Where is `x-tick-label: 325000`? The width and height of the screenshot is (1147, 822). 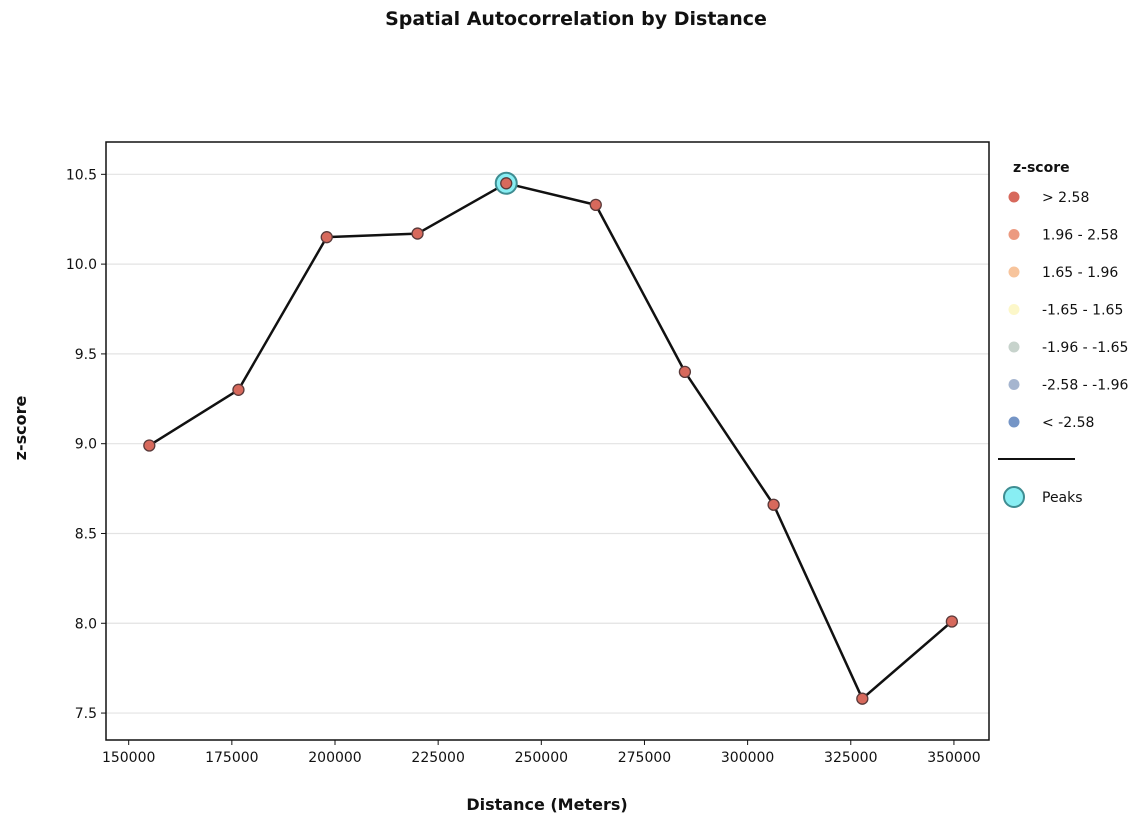 x-tick-label: 325000 is located at coordinates (850, 758).